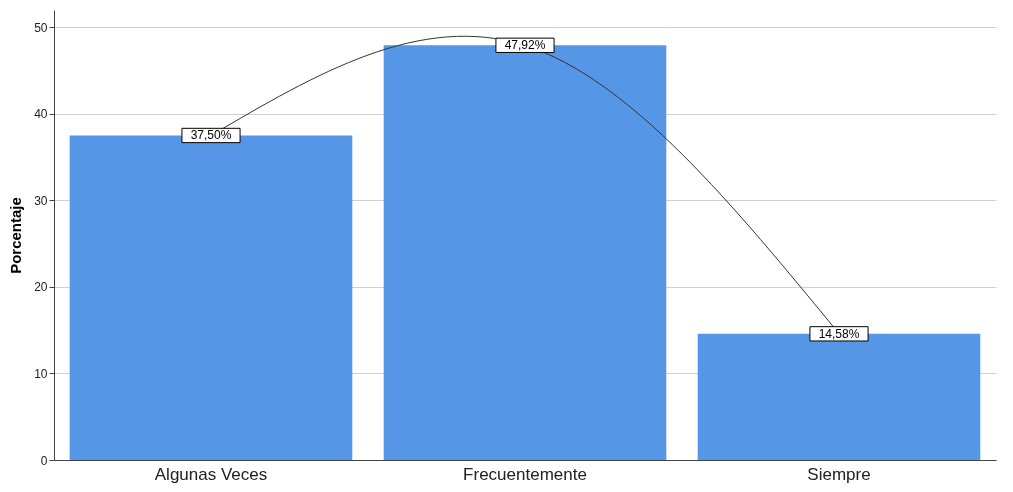  I want to click on y-tick-label: 40, so click(41, 114).